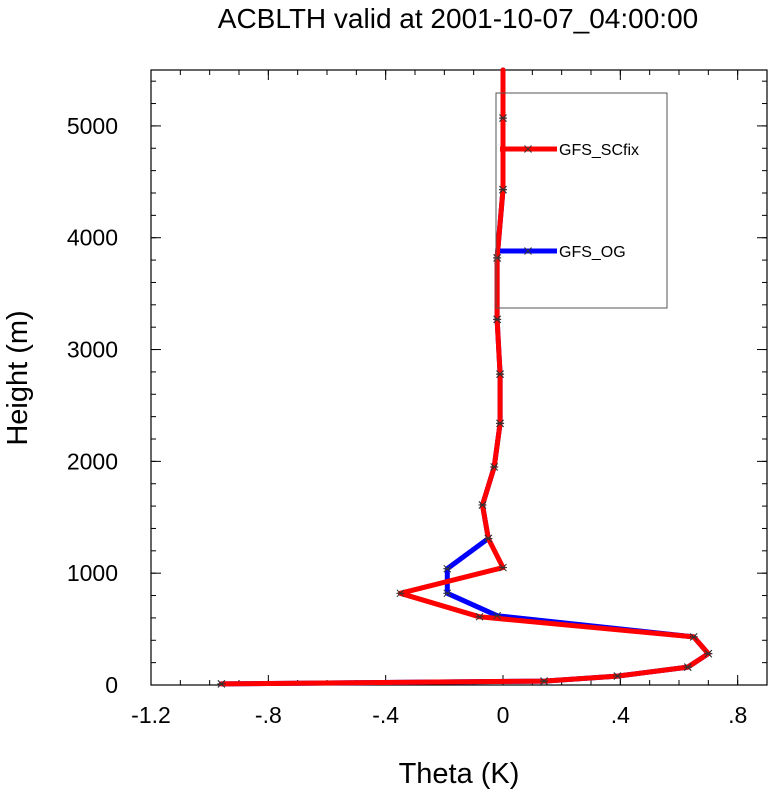 This screenshot has height=797, width=783. What do you see at coordinates (92, 573) in the screenshot?
I see `y-tick-label: 1000` at bounding box center [92, 573].